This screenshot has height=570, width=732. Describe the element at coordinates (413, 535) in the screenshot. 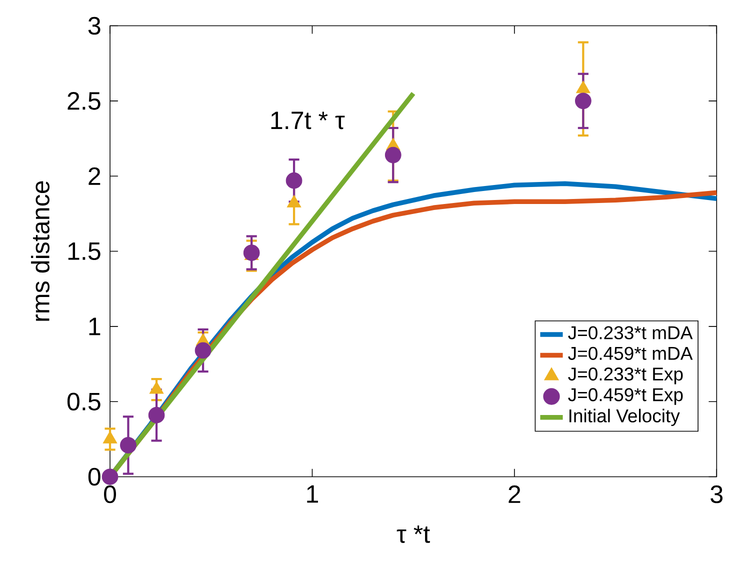

I see `x-axis-title: τ *t` at that location.